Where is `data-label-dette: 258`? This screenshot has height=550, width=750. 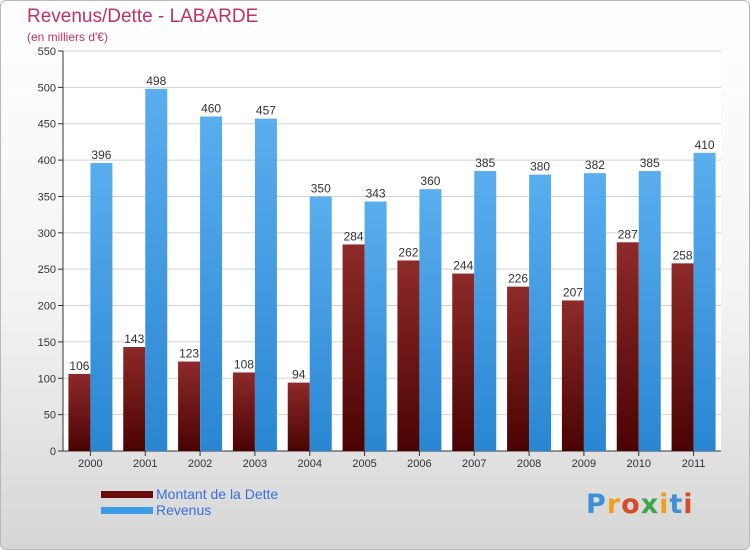 data-label-dette: 258 is located at coordinates (683, 255).